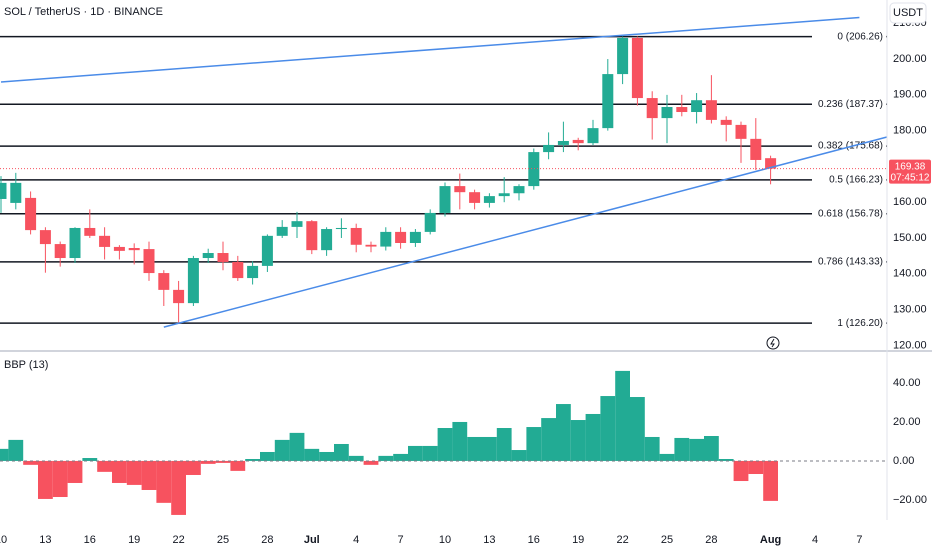  I want to click on fib-label: 0.236 (187.37), so click(850, 104).